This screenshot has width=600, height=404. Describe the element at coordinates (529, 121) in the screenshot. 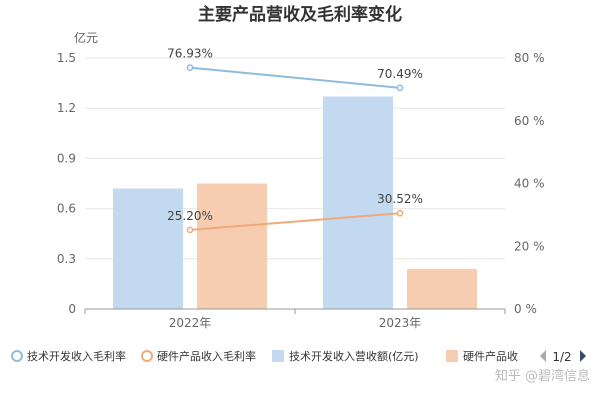

I see `right-tick-label: 60 %` at that location.